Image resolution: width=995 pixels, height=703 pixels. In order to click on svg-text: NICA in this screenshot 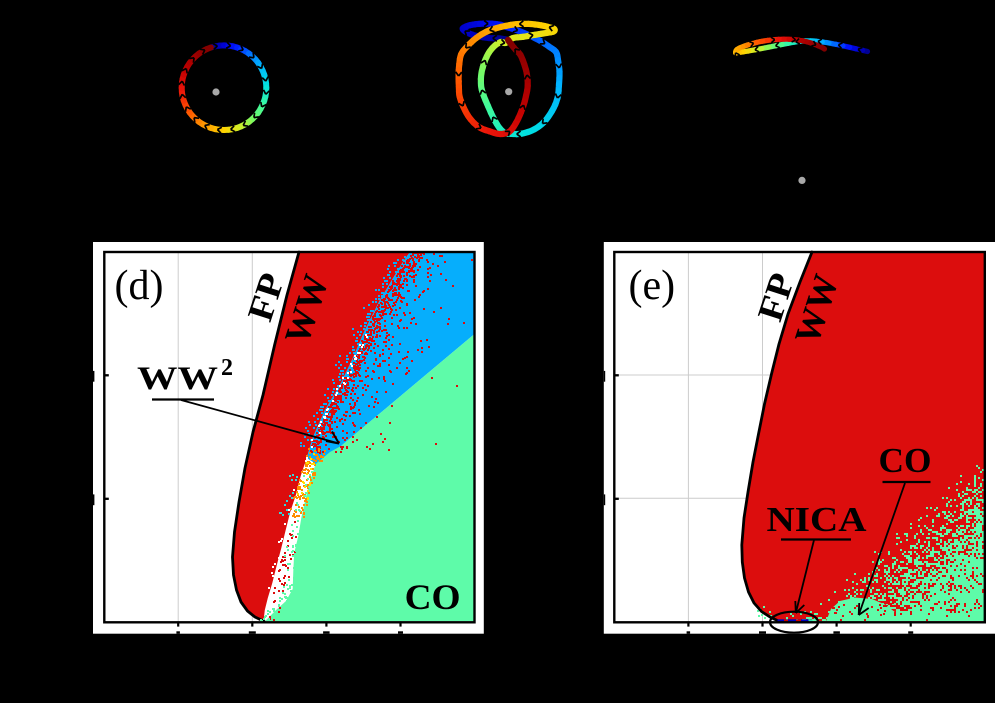, I will do `click(817, 519)`.